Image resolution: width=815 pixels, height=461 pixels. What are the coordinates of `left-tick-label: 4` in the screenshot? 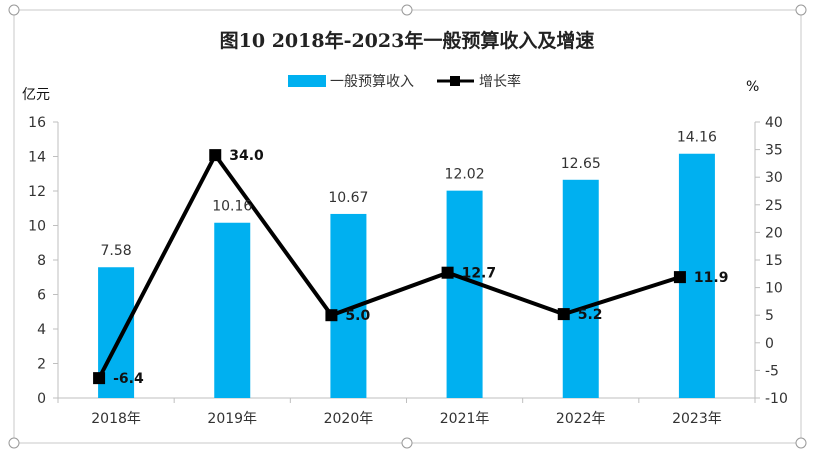 It's located at (41, 330).